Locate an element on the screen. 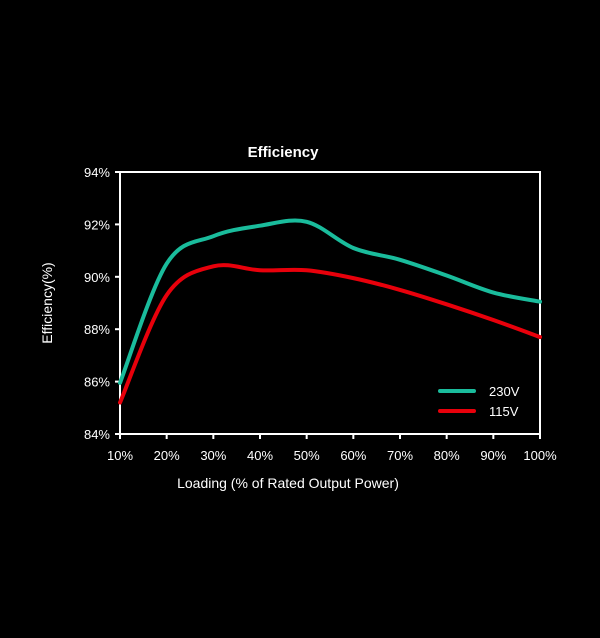  y-tick-label: 94% is located at coordinates (97, 172).